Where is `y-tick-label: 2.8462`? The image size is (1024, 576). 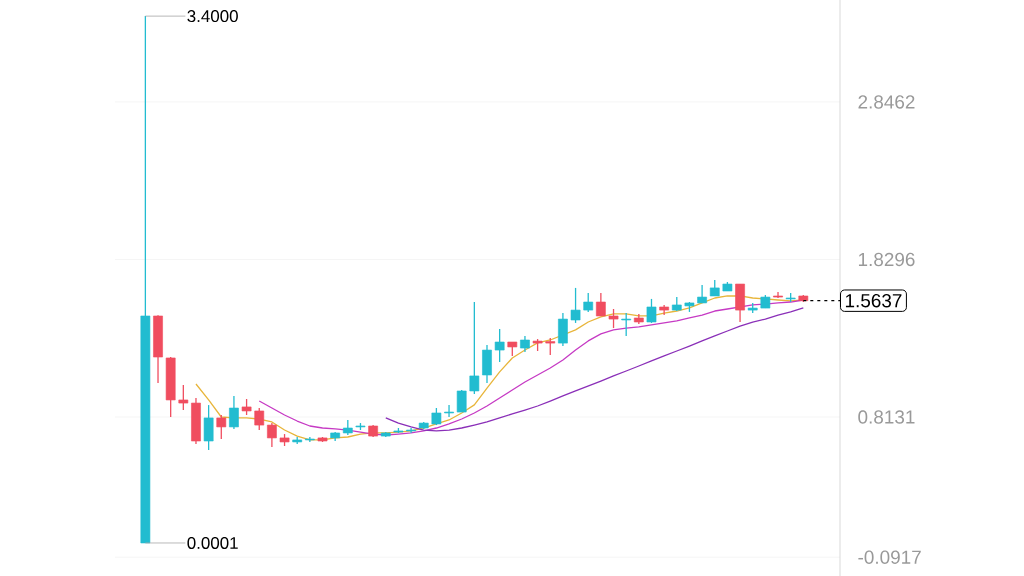 y-tick-label: 2.8462 is located at coordinates (886, 102).